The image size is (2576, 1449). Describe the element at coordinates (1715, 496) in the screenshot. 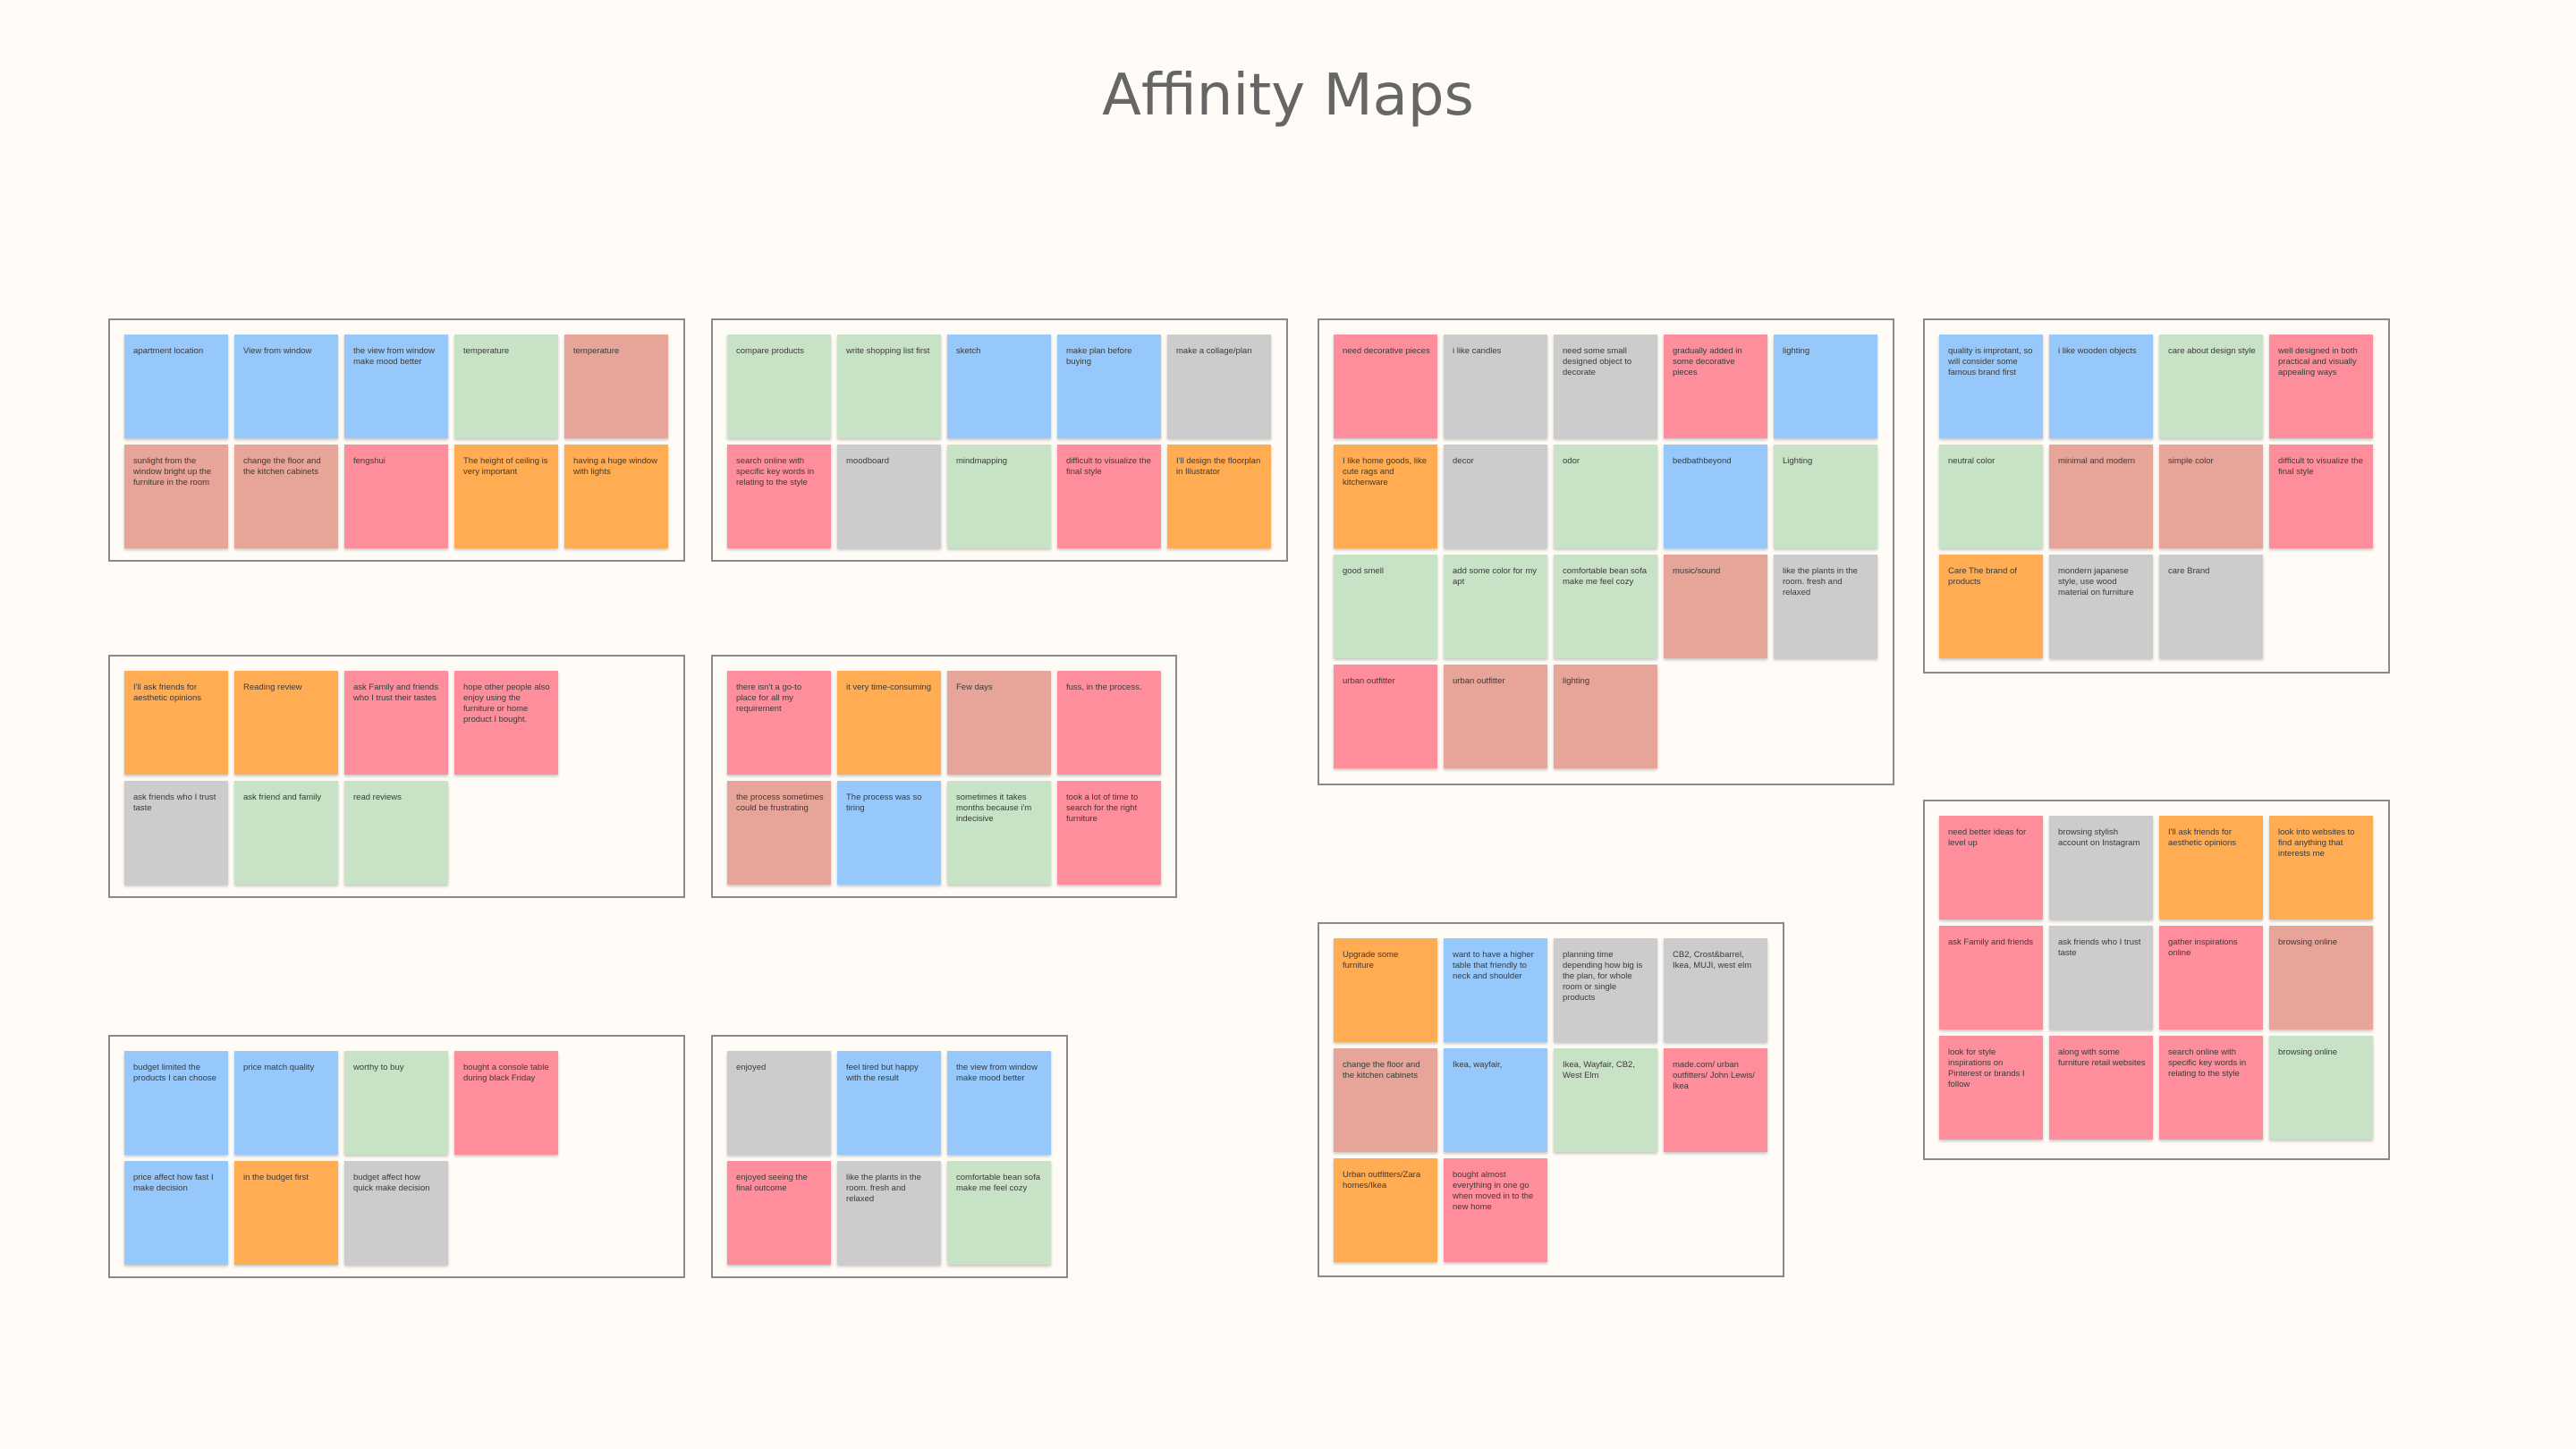

I see `sticky-note: bedbathbeyond` at that location.